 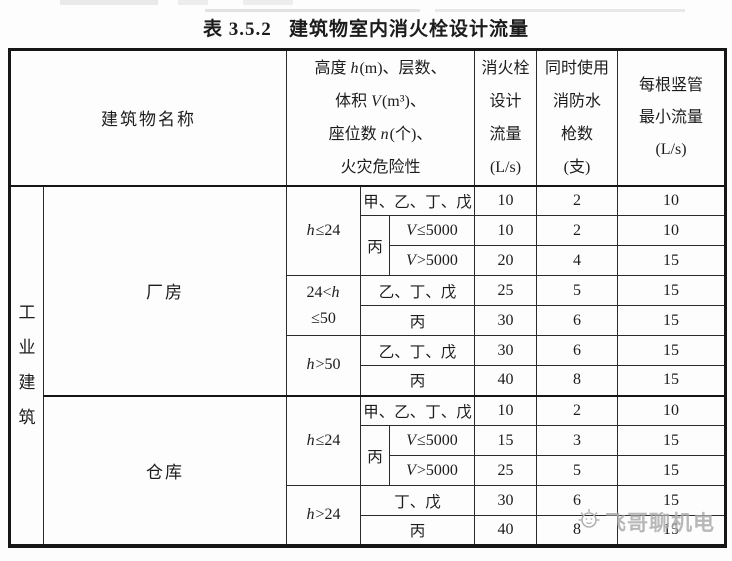 What do you see at coordinates (417, 500) in the screenshot?
I see `hazard-cell: 丁、戊` at bounding box center [417, 500].